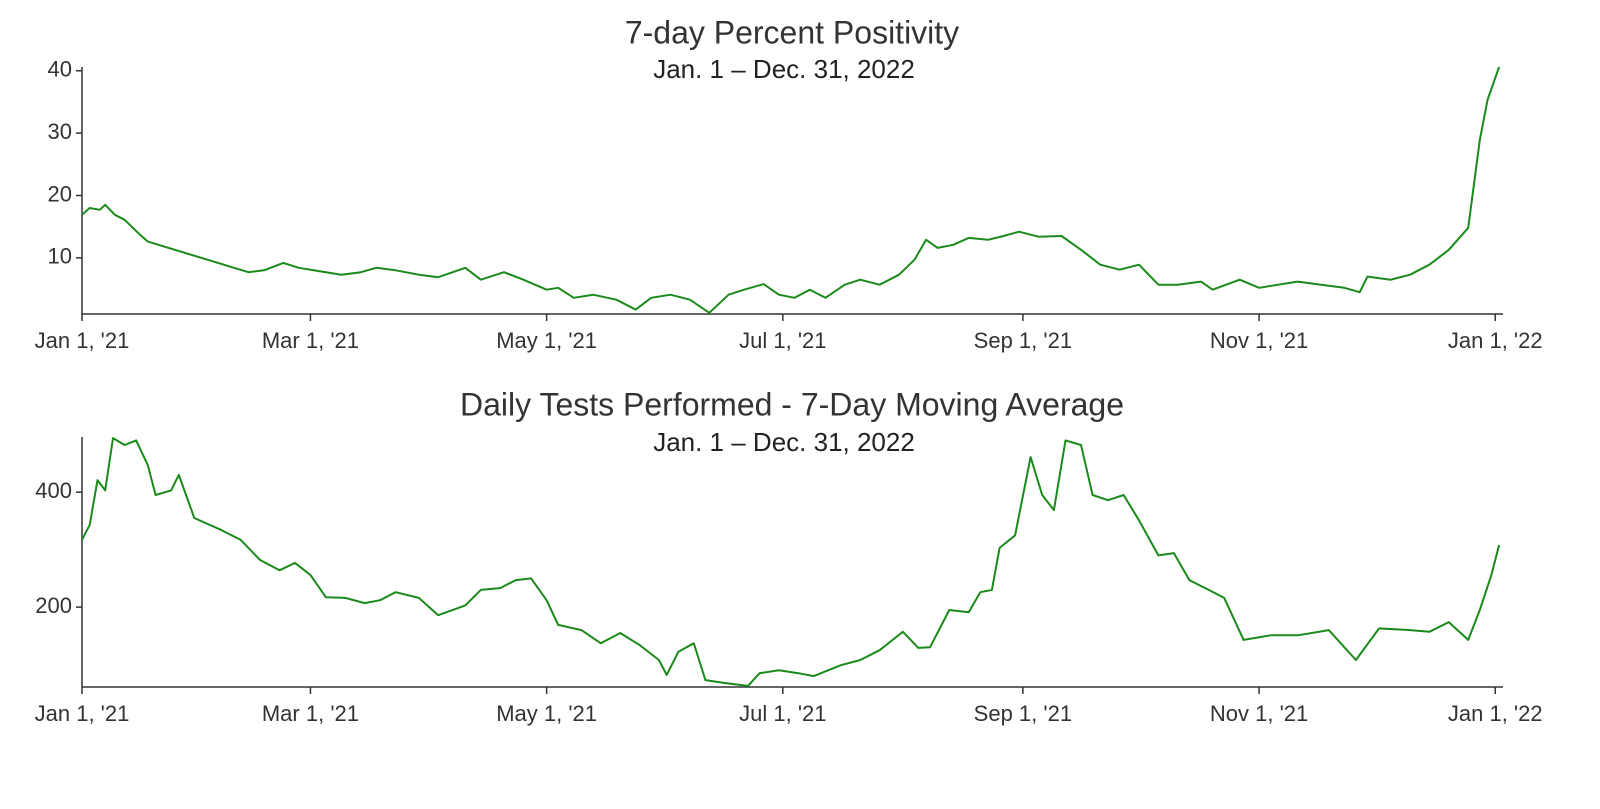 The width and height of the screenshot is (1600, 809). What do you see at coordinates (60, 256) in the screenshot?
I see `y-tick-label: 10` at bounding box center [60, 256].